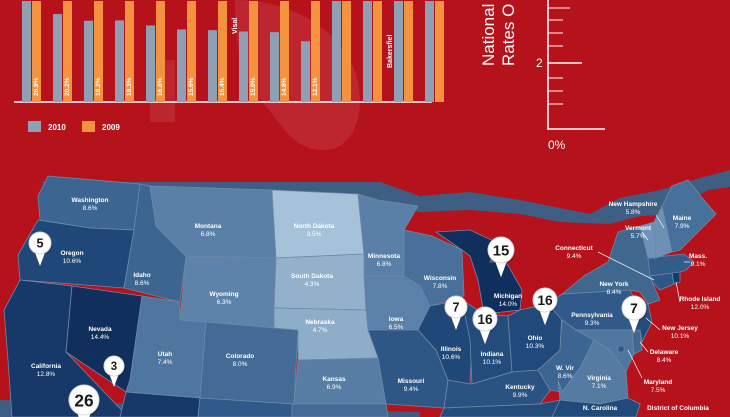 The image size is (730, 417). What do you see at coordinates (320, 330) in the screenshot?
I see `state-value-nebraska: 4.7%` at bounding box center [320, 330].